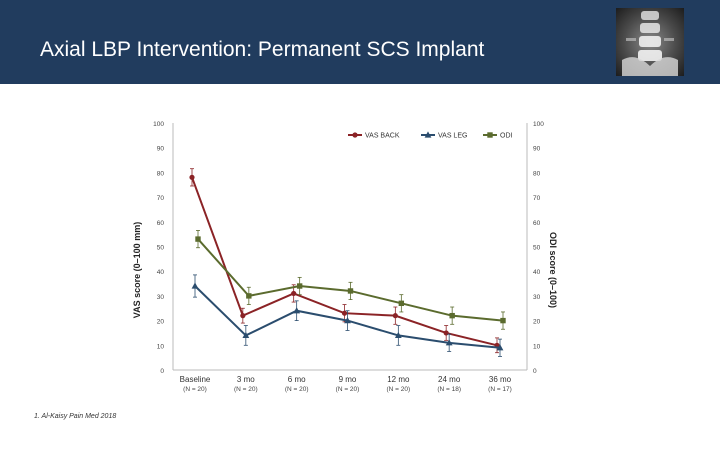 This screenshot has width=720, height=450. I want to click on footnote: 1. Al-Kaisy Pain Med 2018, so click(75, 416).